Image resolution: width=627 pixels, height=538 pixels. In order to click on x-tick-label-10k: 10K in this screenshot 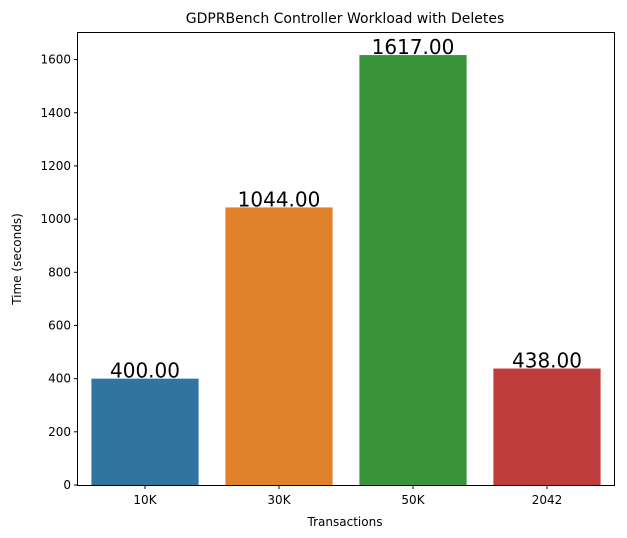, I will do `click(145, 500)`.